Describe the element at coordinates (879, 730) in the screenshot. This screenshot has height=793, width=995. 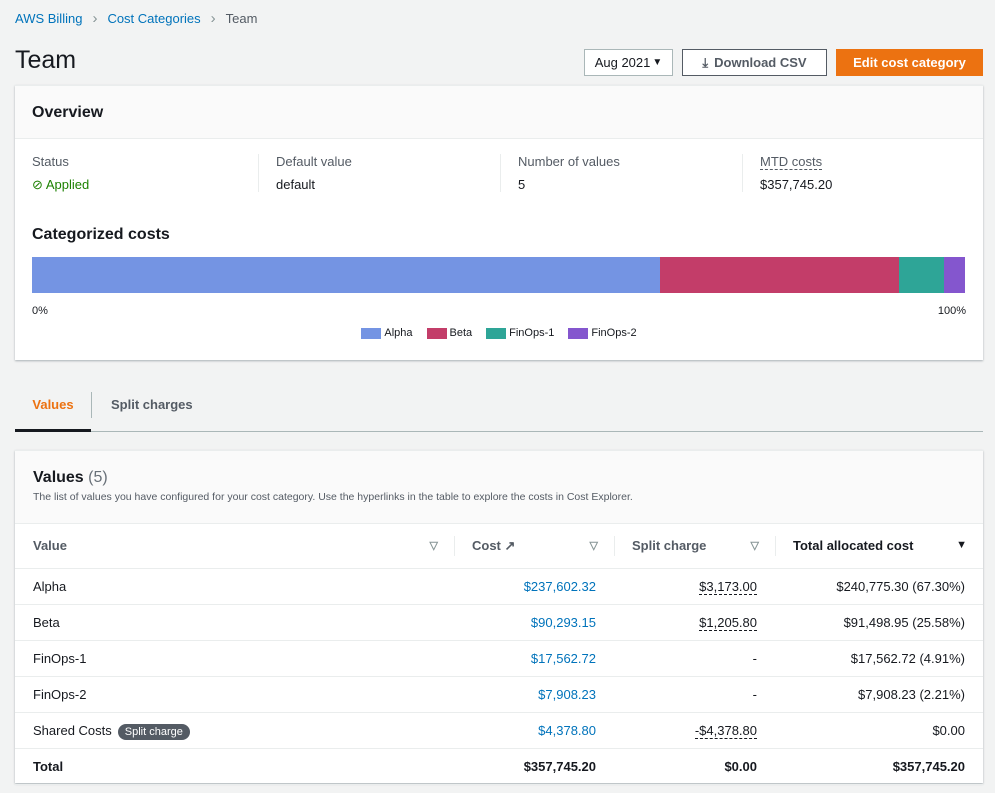
I see `total-allocated-cell: $0.00` at that location.